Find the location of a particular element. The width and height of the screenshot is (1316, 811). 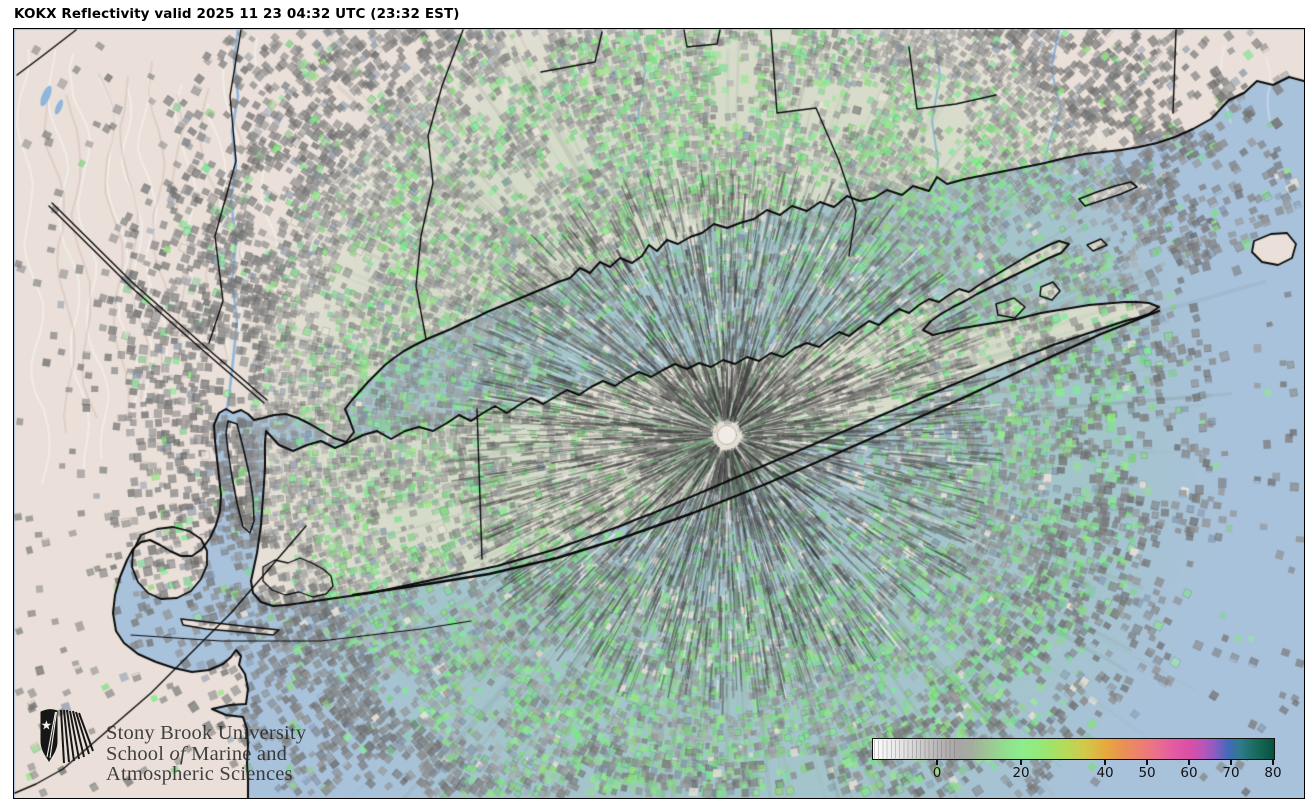

colorbar-tick-label: 40 is located at coordinates (1105, 773).